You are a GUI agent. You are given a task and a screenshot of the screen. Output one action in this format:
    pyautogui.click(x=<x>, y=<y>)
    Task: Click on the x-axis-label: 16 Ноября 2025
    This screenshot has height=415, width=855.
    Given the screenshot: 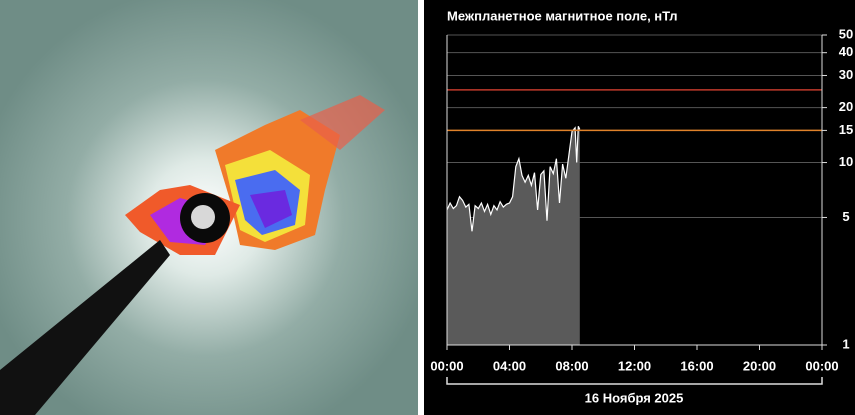 What is the action you would take?
    pyautogui.click(x=634, y=397)
    